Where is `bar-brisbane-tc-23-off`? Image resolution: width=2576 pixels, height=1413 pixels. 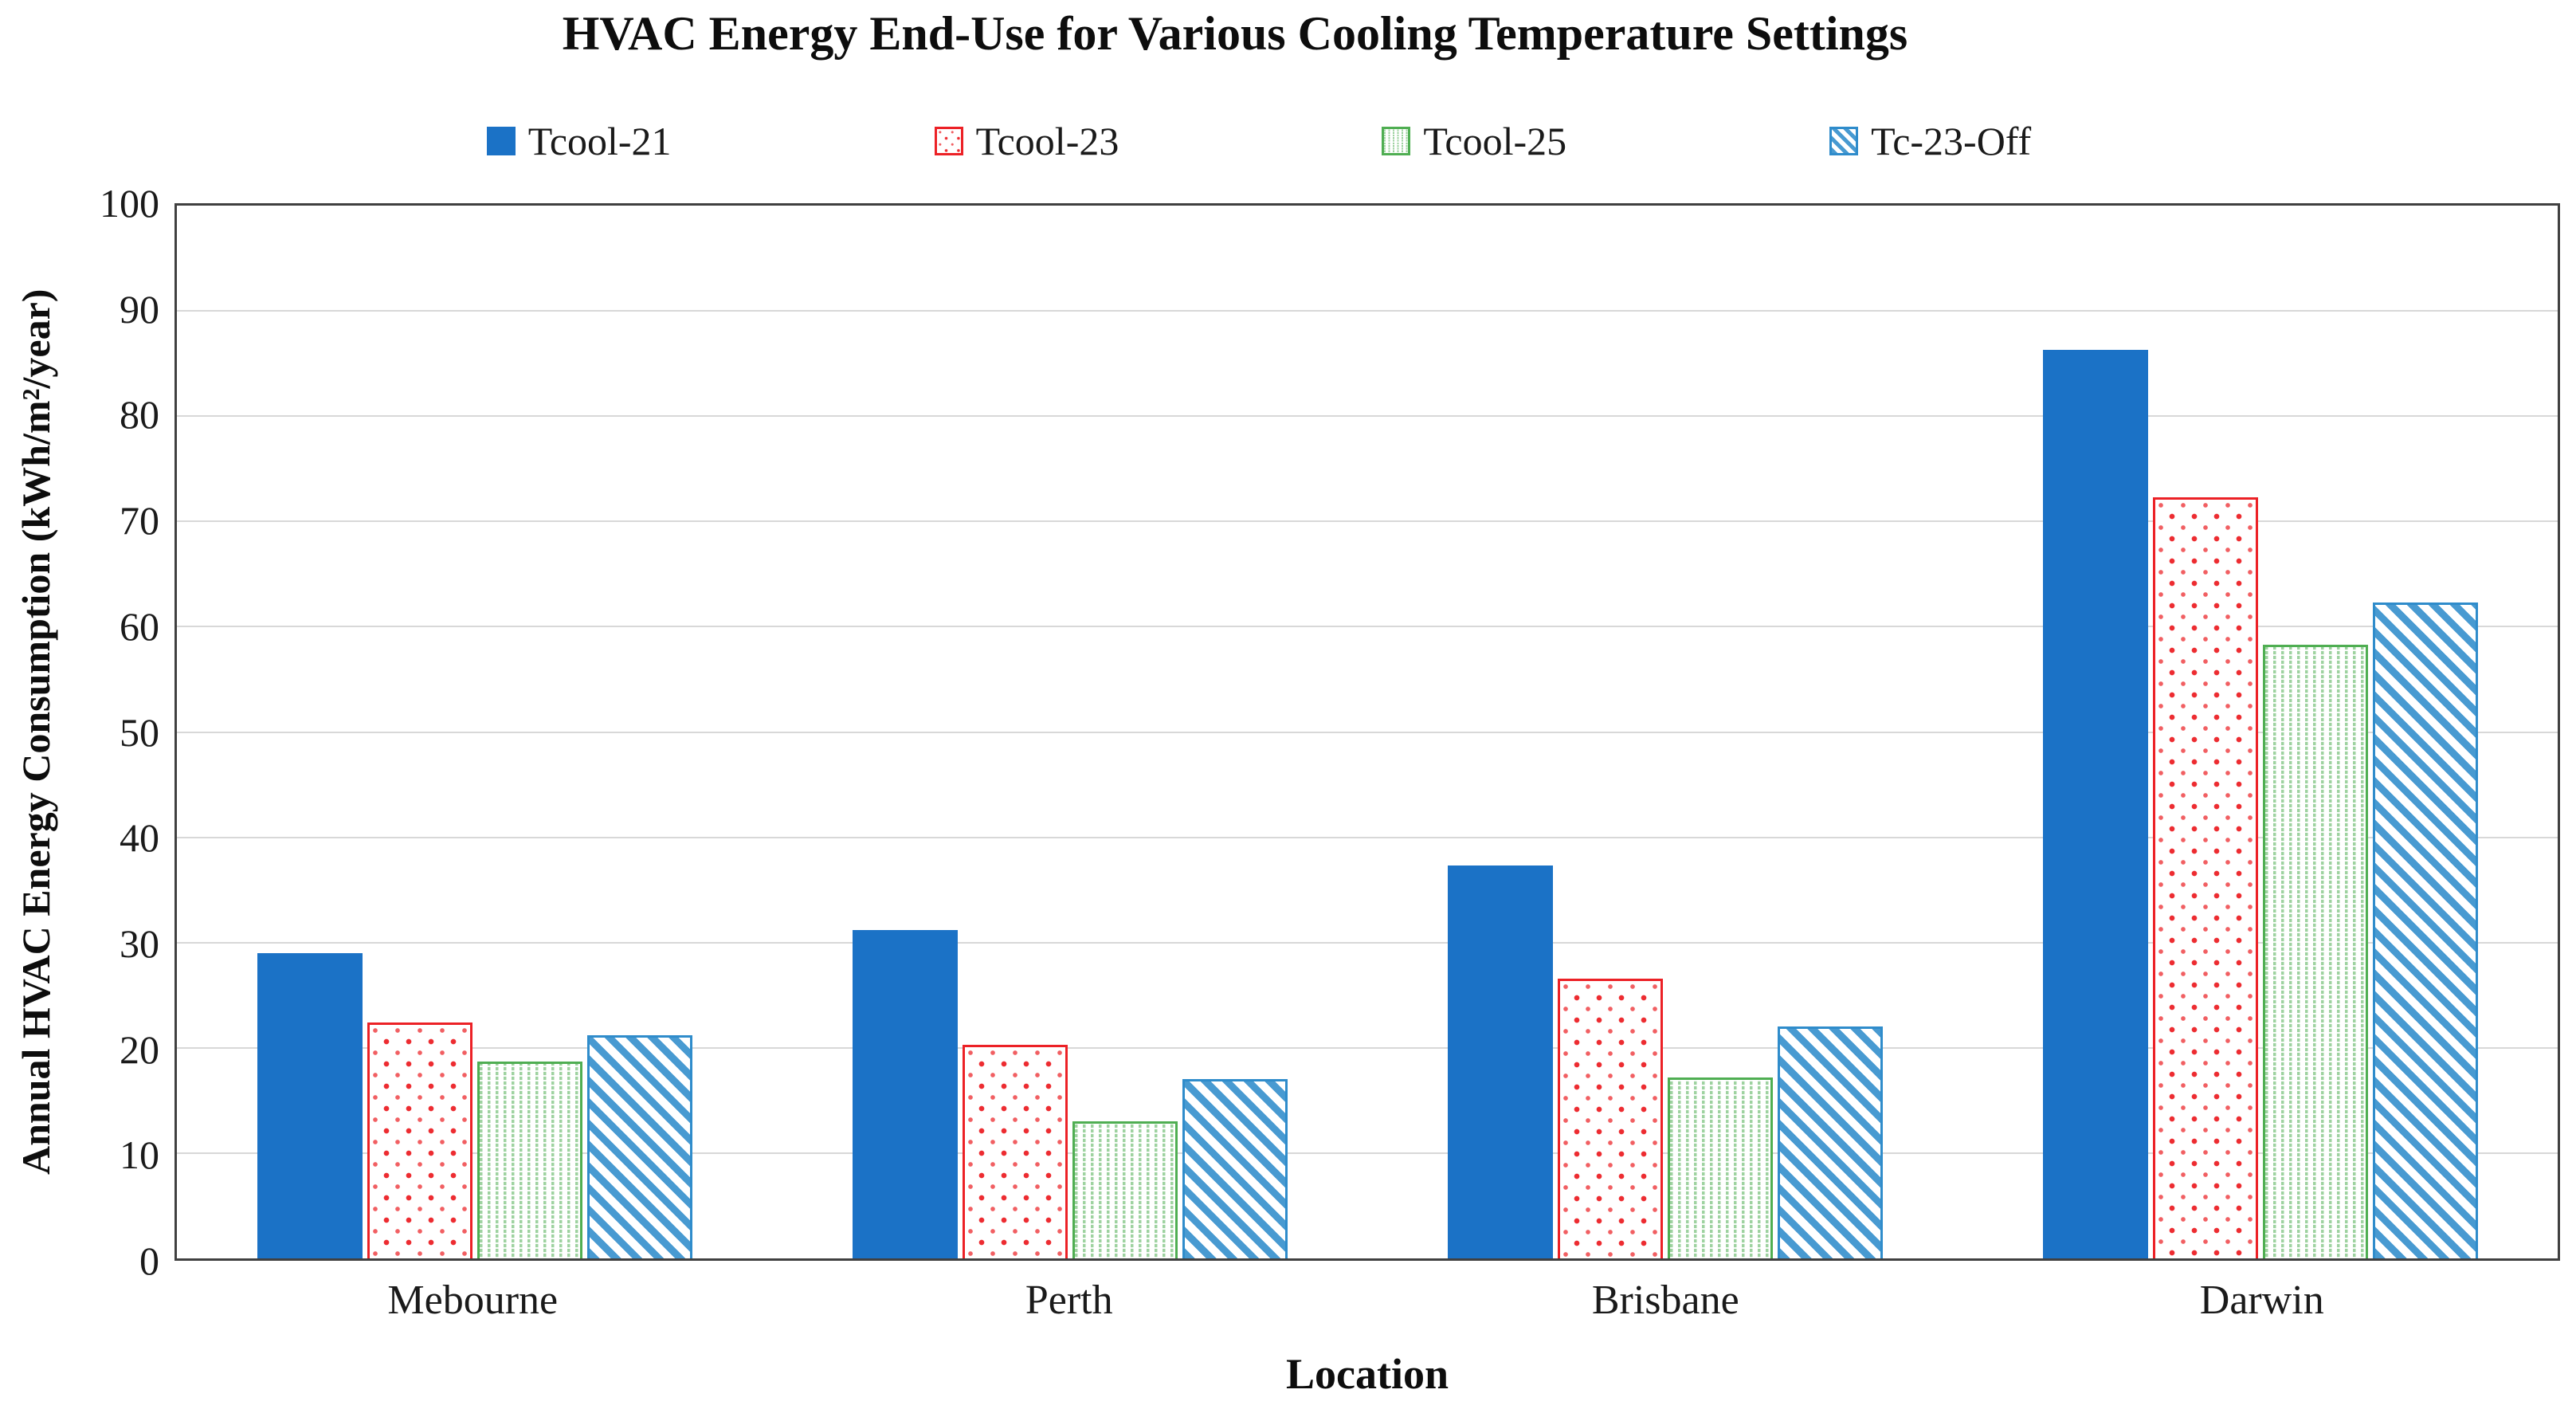
bar-brisbane-tc-23-off is located at coordinates (1830, 1142).